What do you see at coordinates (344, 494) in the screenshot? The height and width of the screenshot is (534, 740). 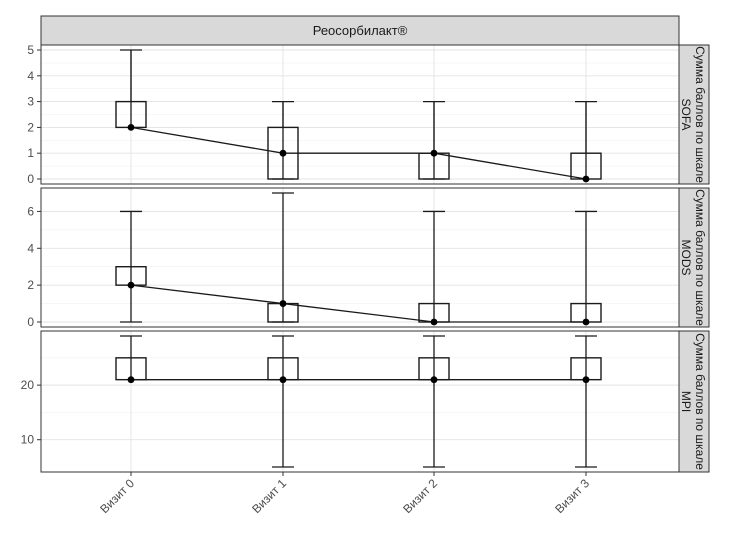 I see `x-axis: Визит 0 Визит 1 Визит 2 Визит 3` at bounding box center [344, 494].